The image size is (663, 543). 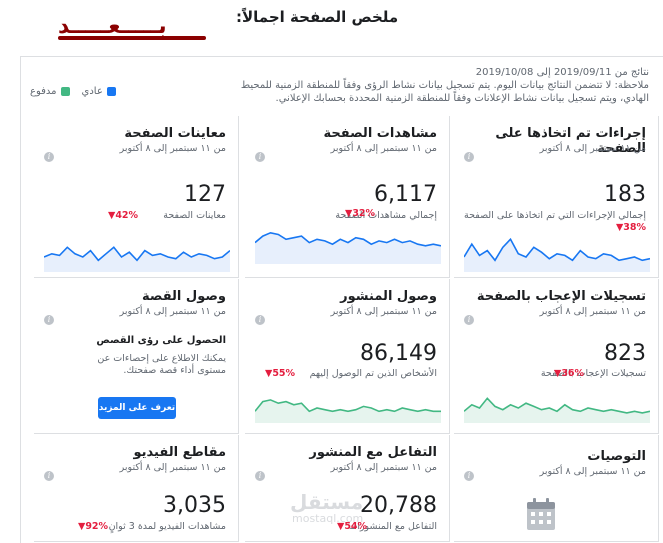 What do you see at coordinates (625, 194) in the screenshot?
I see `metric-value: 183` at bounding box center [625, 194].